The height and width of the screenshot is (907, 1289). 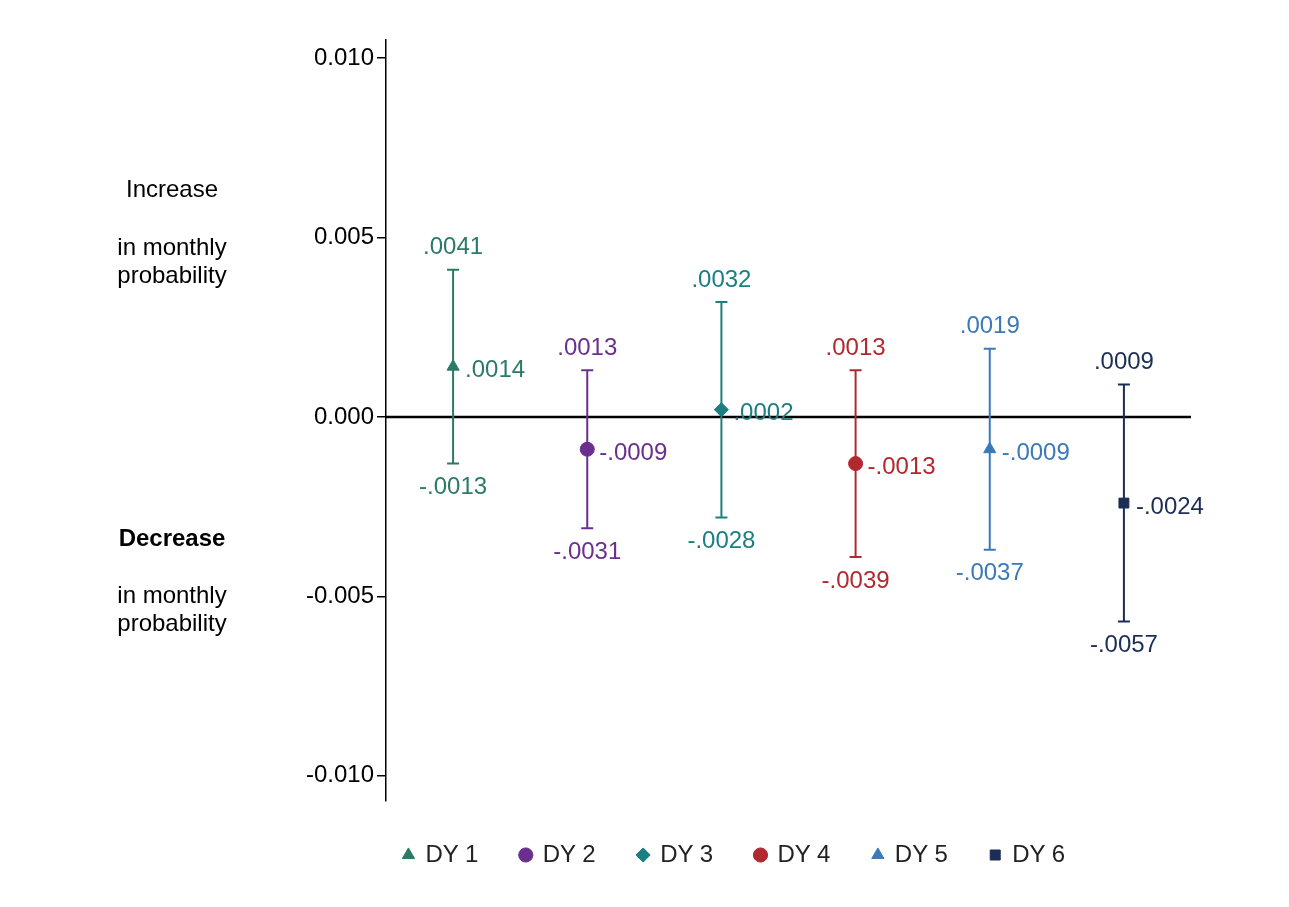 I want to click on legend-label: DY 5, so click(x=921, y=853).